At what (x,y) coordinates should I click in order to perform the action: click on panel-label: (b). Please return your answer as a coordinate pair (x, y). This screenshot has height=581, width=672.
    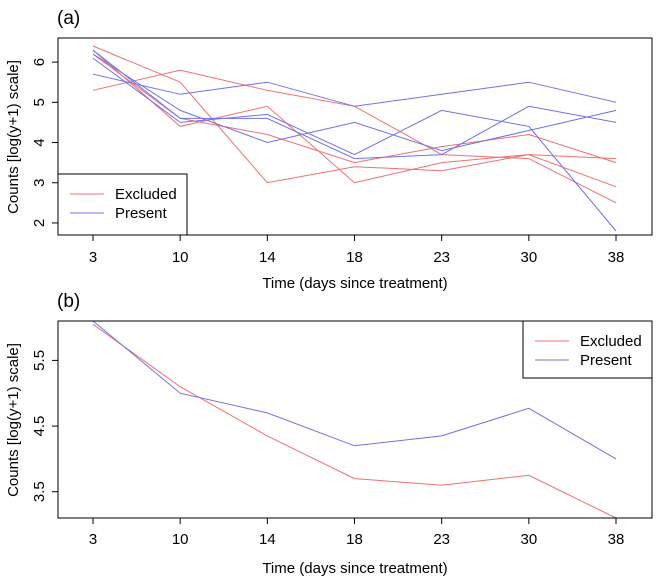
    Looking at the image, I should click on (68, 301).